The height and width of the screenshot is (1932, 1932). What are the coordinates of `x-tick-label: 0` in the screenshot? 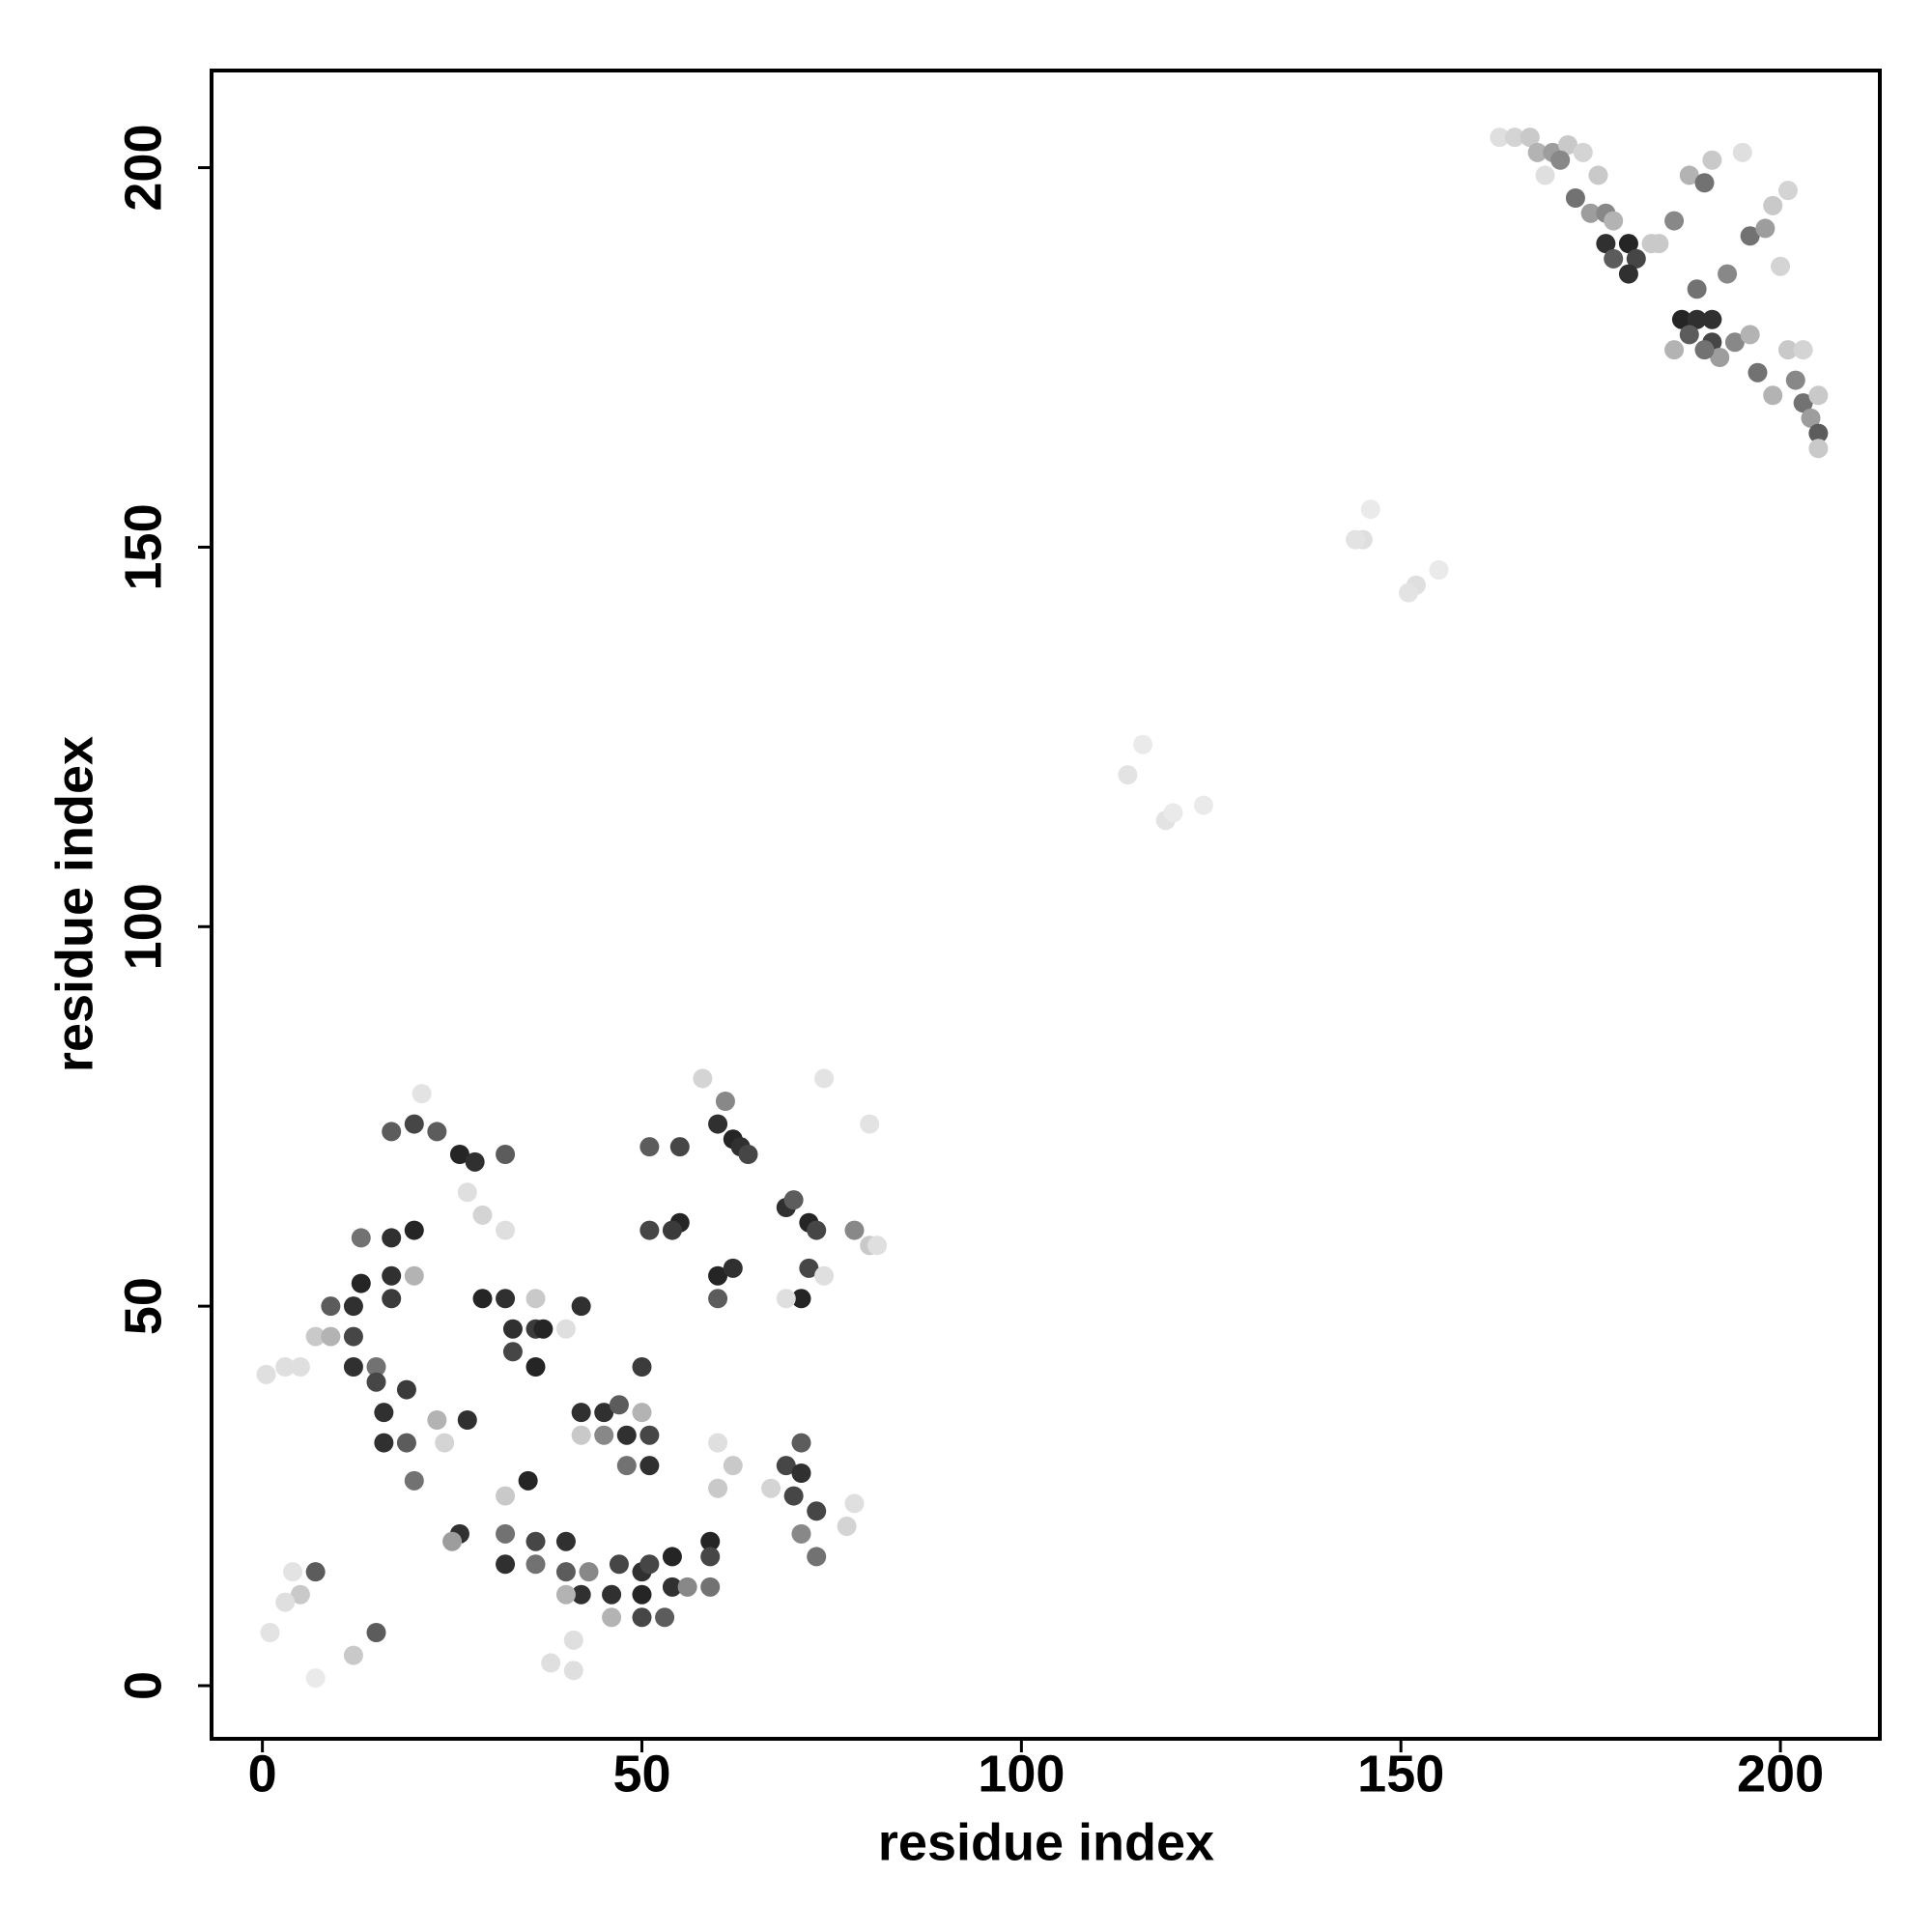 It's located at (262, 1774).